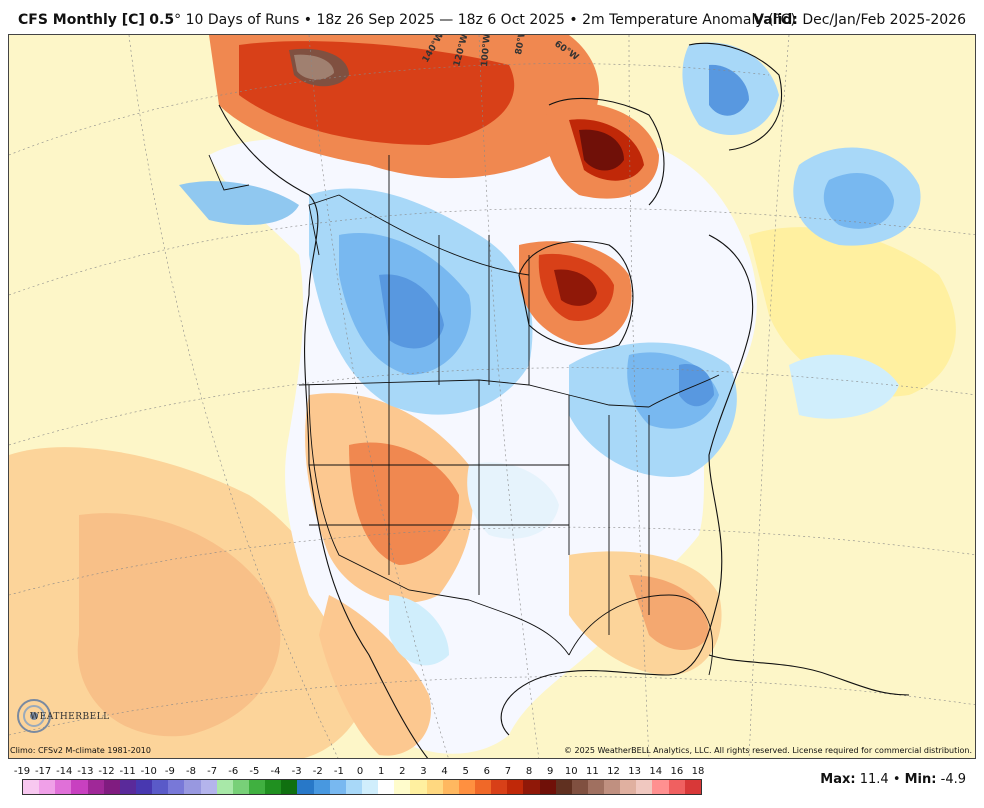 The height and width of the screenshot is (808, 984). Describe the element at coordinates (677, 771) in the screenshot. I see `legend-label: 16` at that location.